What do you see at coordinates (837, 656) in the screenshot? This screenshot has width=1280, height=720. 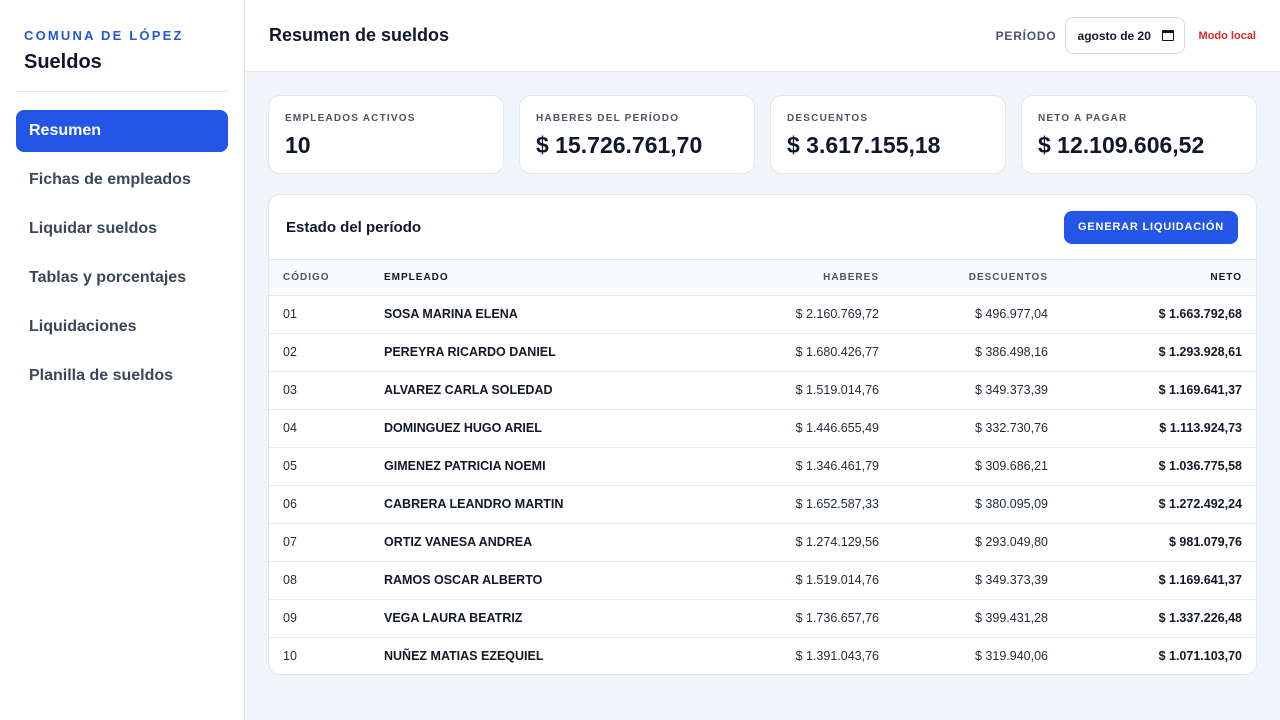 I see `cell-haberes: $ 1.391.043,76` at bounding box center [837, 656].